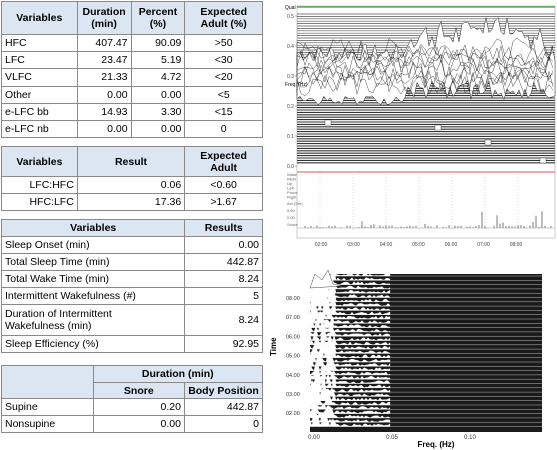 Image resolution: width=557 pixels, height=450 pixels. Describe the element at coordinates (425, 346) in the screenshot. I see `spectrogram-waterfall` at that location.